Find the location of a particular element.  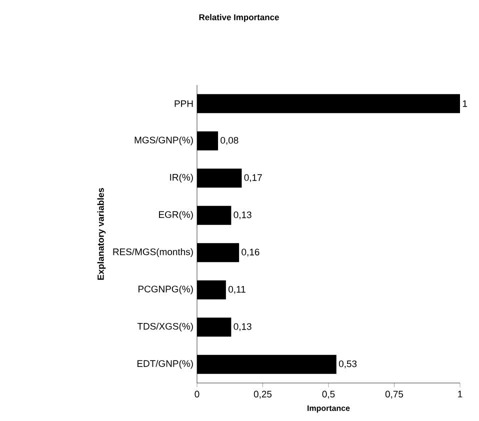

y-tick-label: EDT/GNP(%) is located at coordinates (165, 364).